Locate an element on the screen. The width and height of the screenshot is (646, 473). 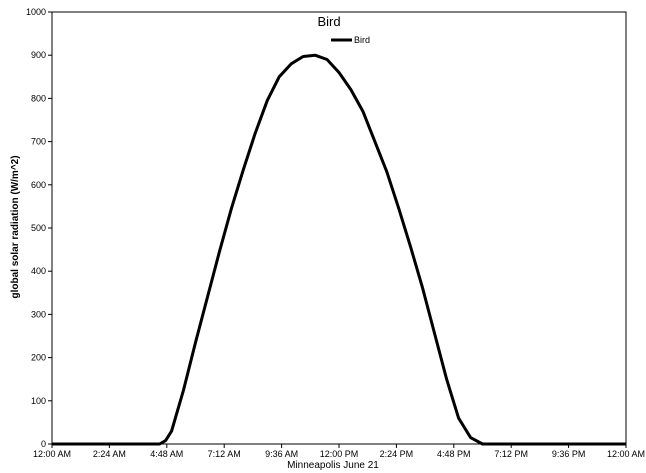
y-tick-label: 900 is located at coordinates (38, 55).